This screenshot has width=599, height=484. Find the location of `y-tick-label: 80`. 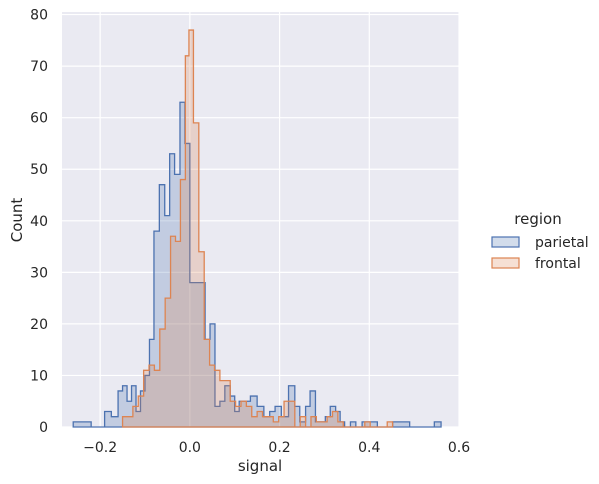

y-tick-label: 80 is located at coordinates (39, 16).